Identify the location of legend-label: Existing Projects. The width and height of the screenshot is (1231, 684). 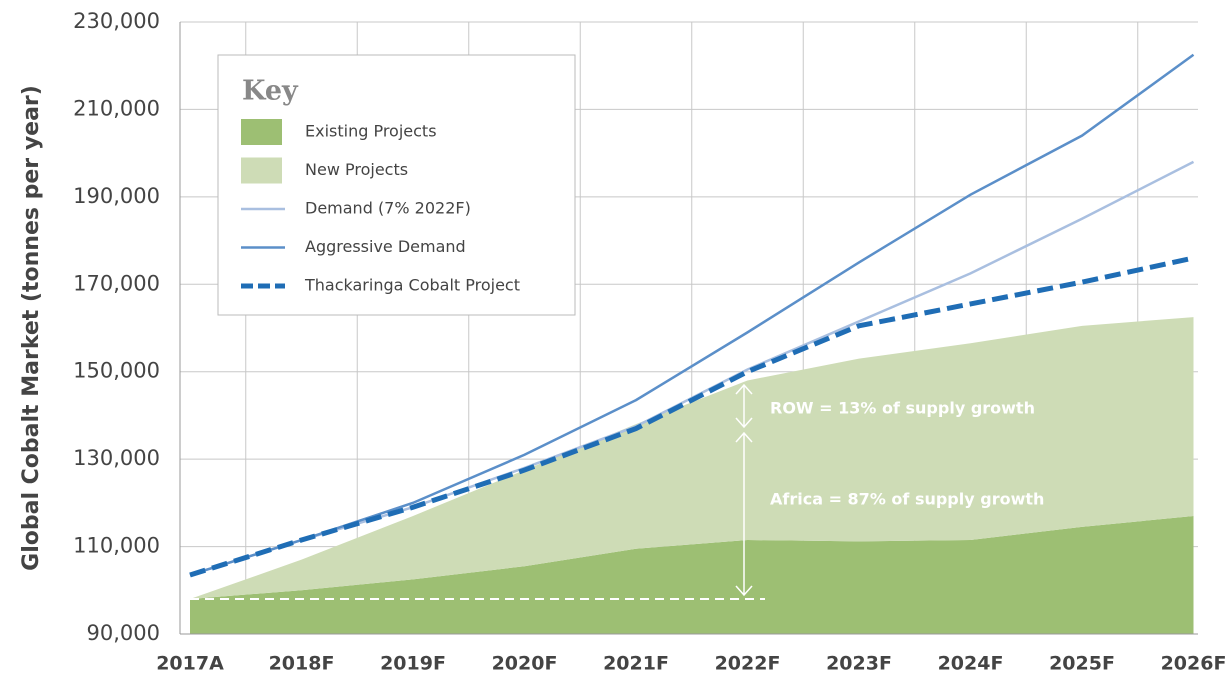
(371, 131).